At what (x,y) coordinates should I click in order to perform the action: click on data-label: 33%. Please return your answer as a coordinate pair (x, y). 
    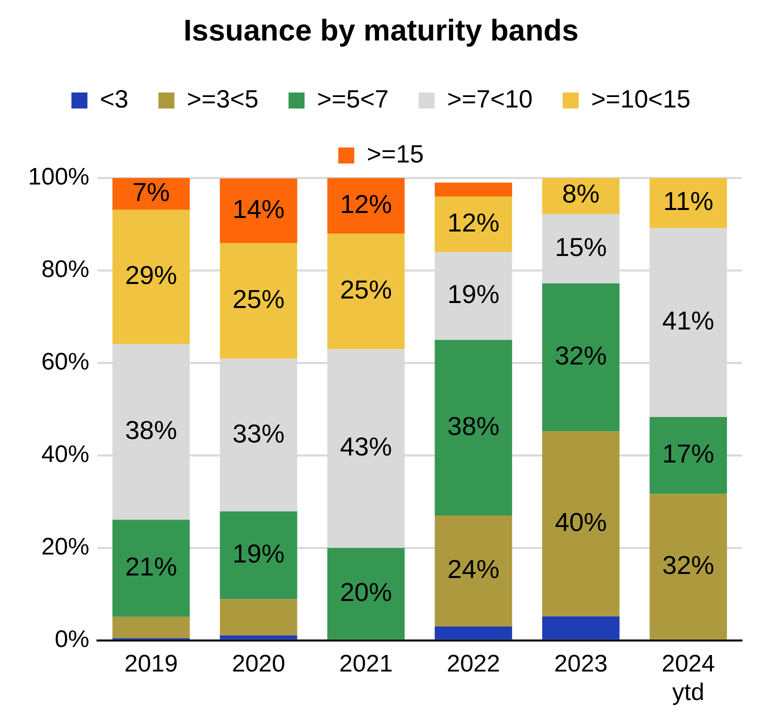
    Looking at the image, I should click on (258, 433).